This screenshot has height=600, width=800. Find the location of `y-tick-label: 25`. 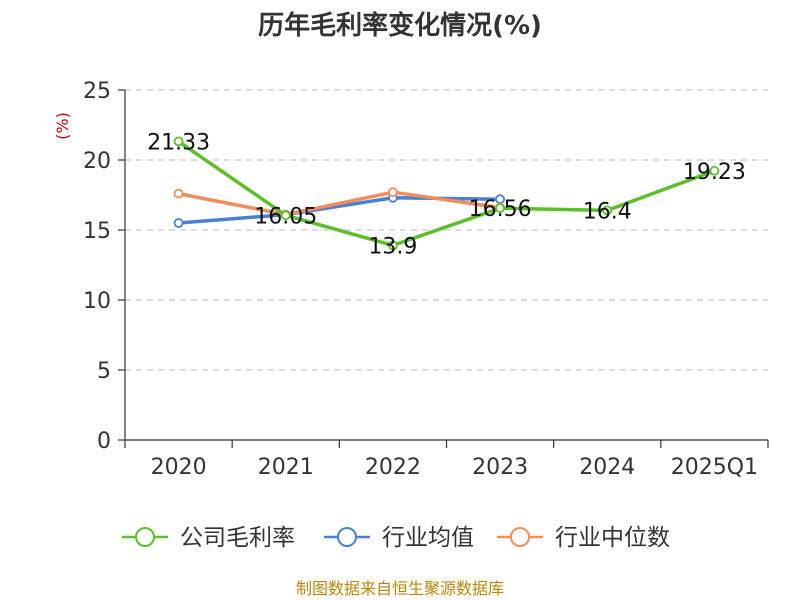

y-tick-label: 25 is located at coordinates (97, 91).